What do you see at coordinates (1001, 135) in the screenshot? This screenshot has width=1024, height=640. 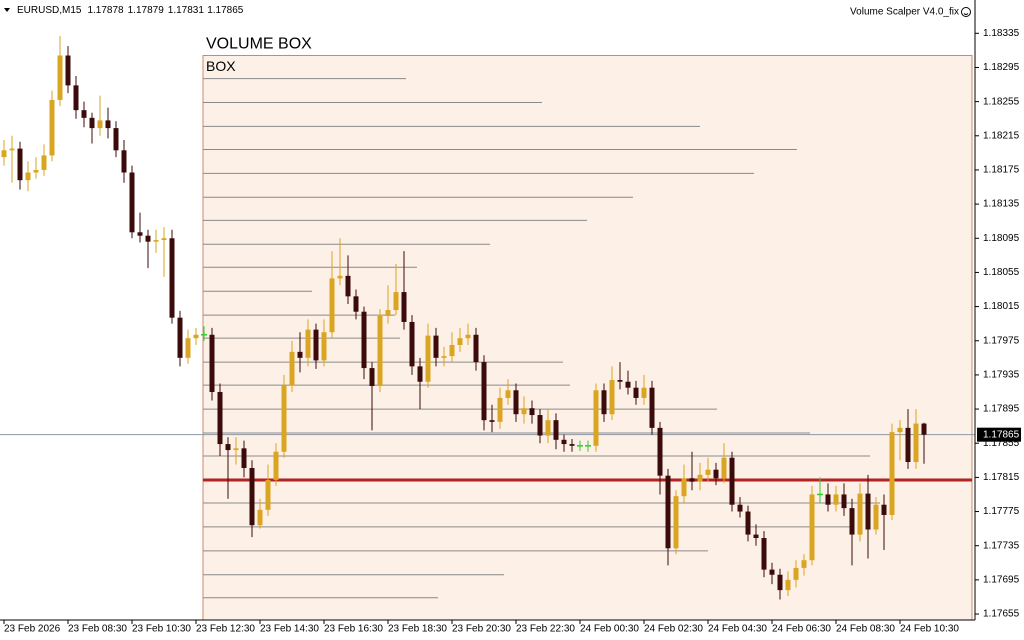 I see `y-tick-label: 1.18215` at bounding box center [1001, 135].